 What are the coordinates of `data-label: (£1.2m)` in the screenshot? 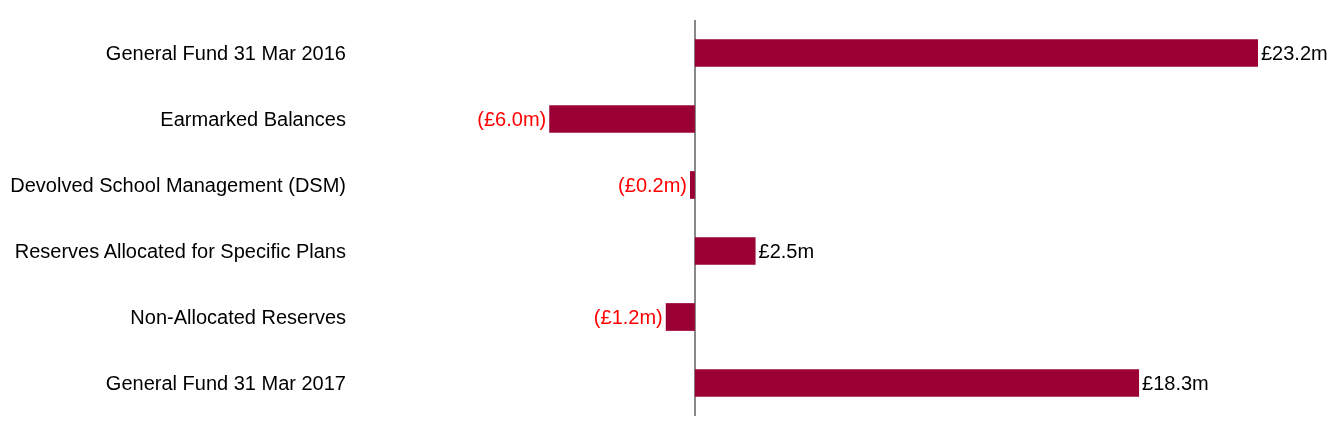 It's located at (628, 317).